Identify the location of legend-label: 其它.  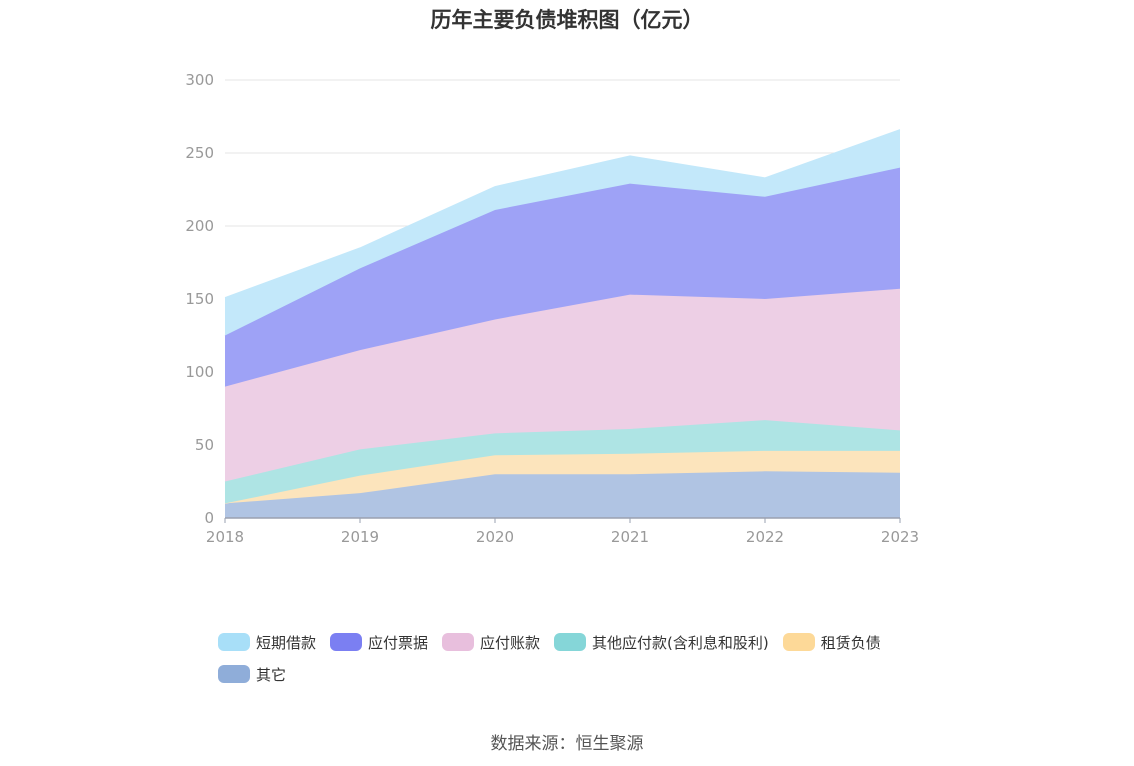
(271, 674).